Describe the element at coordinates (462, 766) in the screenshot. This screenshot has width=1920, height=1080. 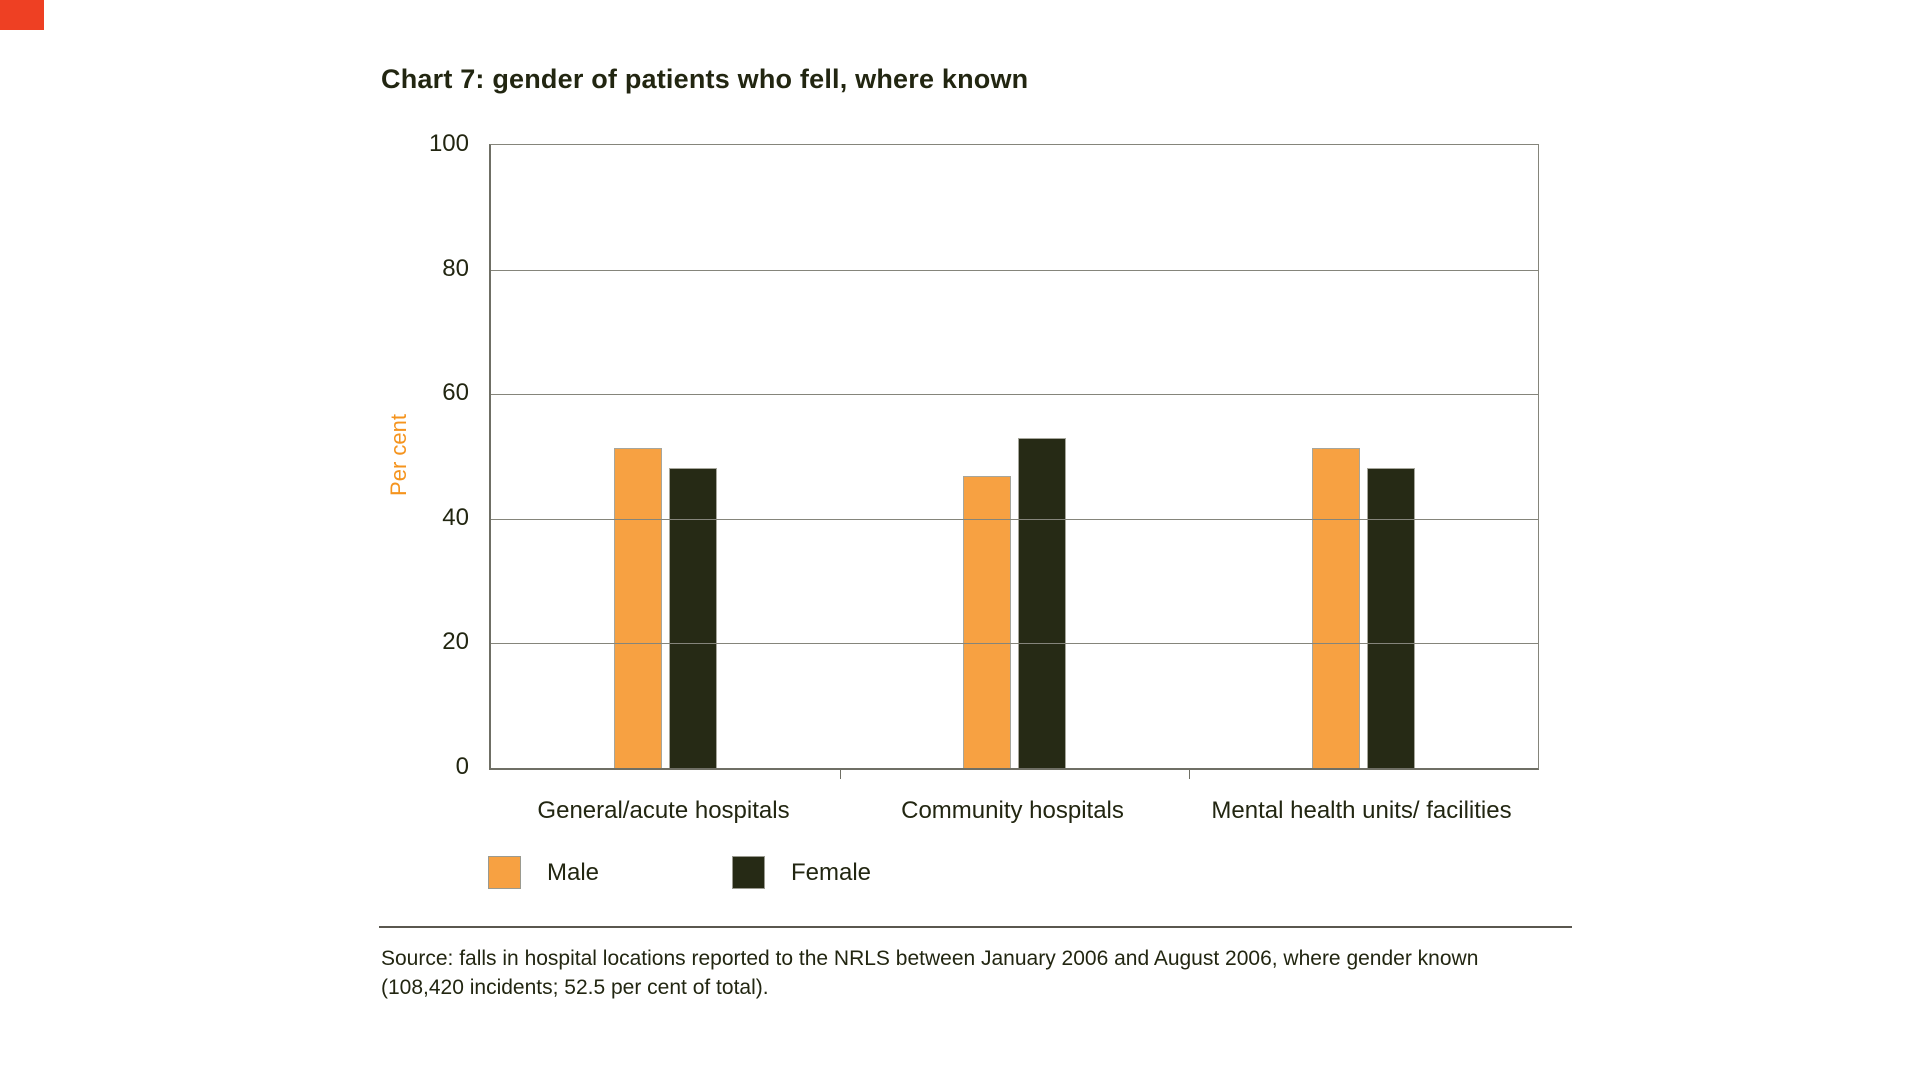
I see `y-axis-tick-label: 0` at that location.